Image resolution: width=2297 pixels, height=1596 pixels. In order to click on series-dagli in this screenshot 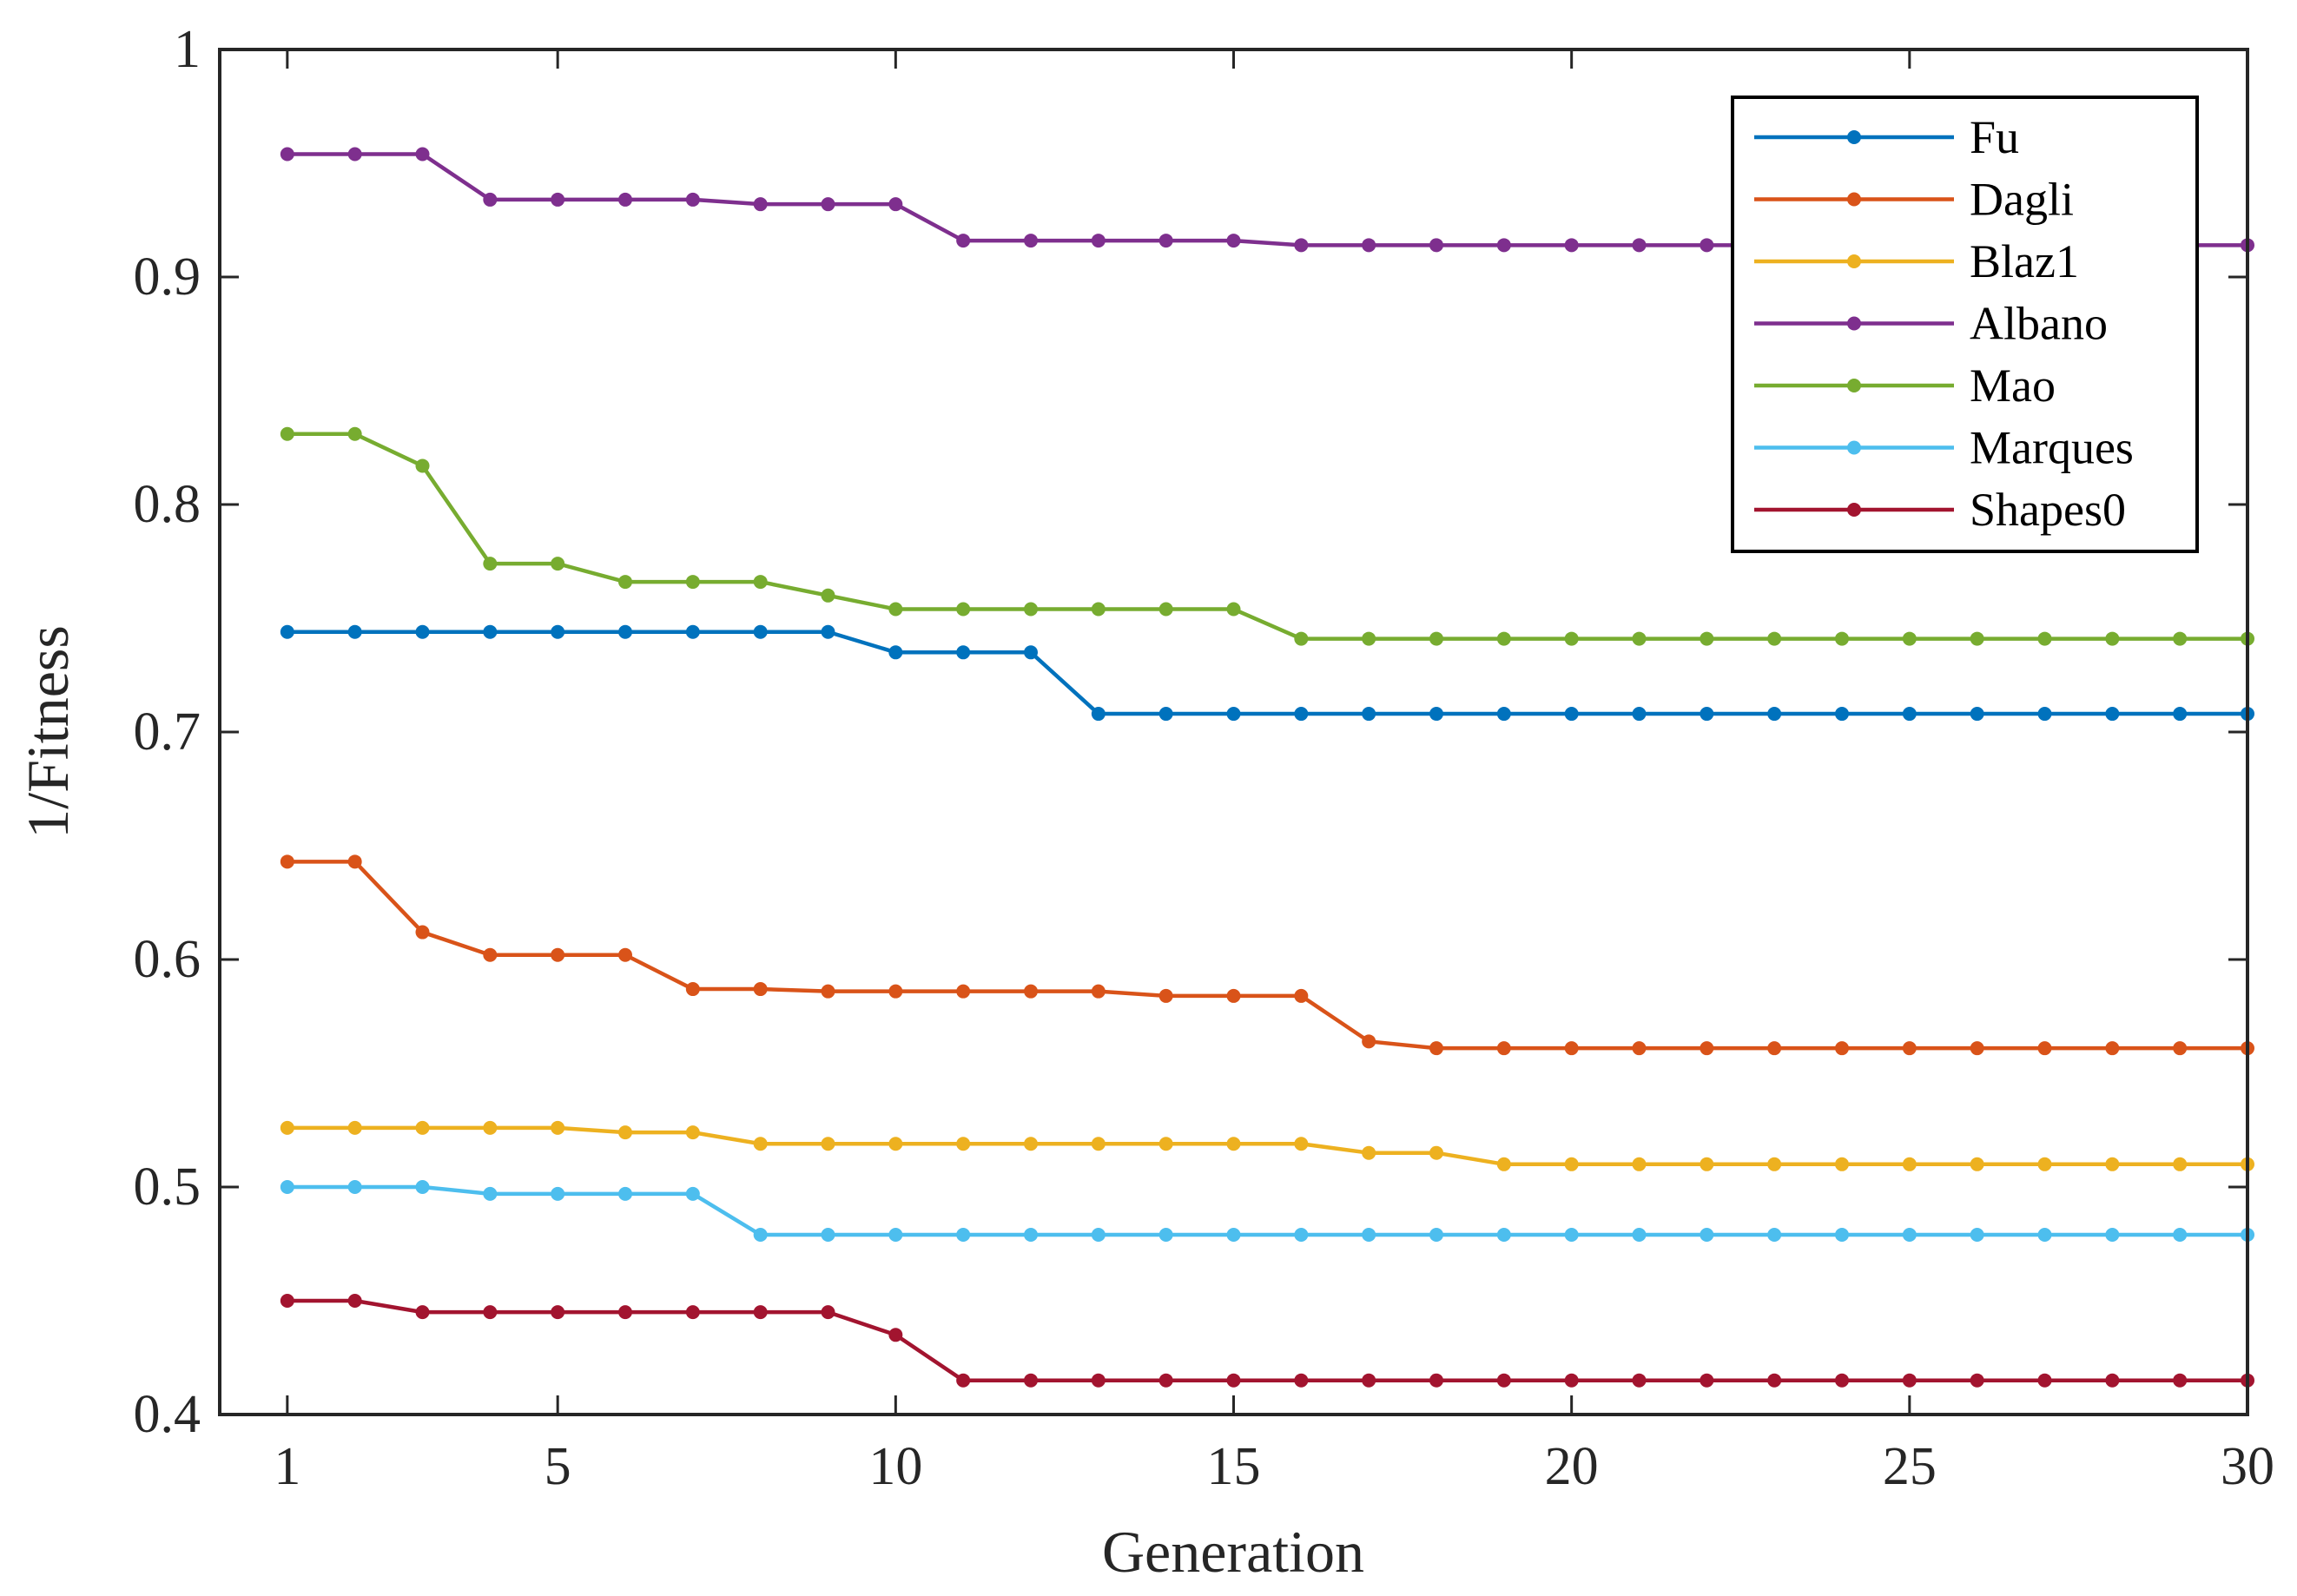, I will do `click(1267, 955)`.